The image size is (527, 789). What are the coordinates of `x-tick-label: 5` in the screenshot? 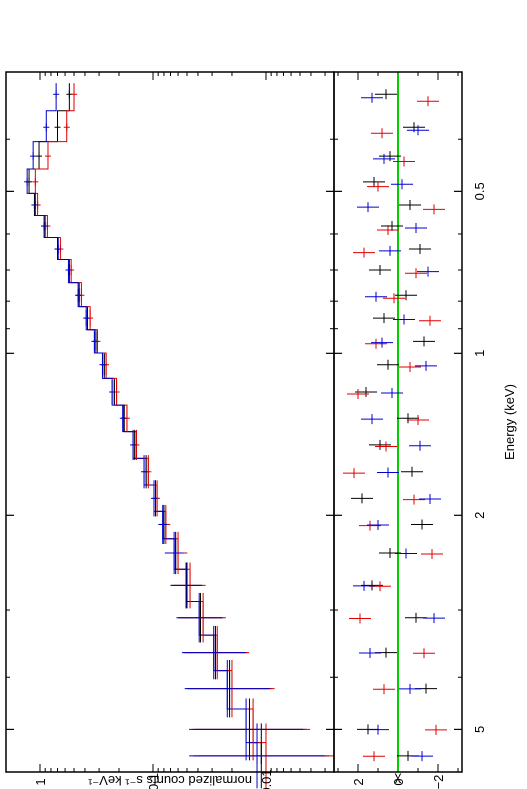 It's located at (479, 729).